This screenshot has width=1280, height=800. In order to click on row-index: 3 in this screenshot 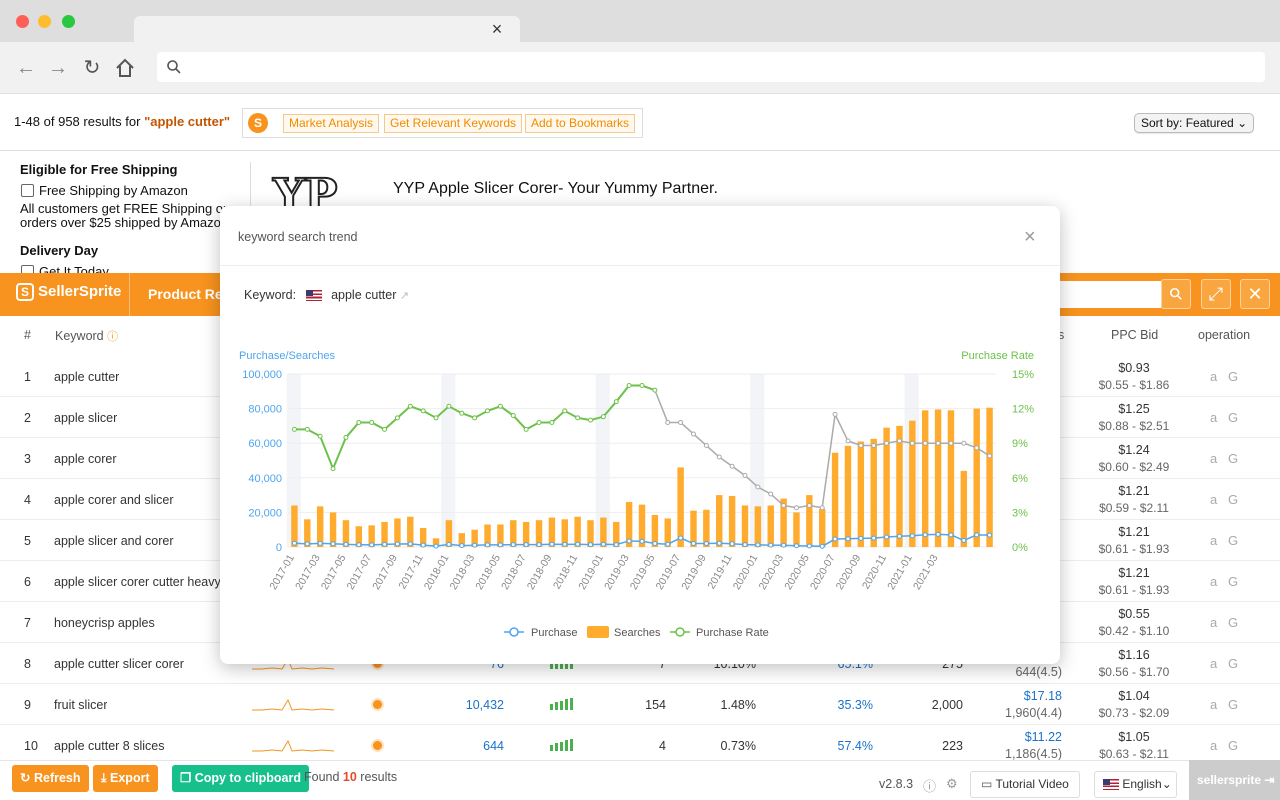, I will do `click(27, 459)`.